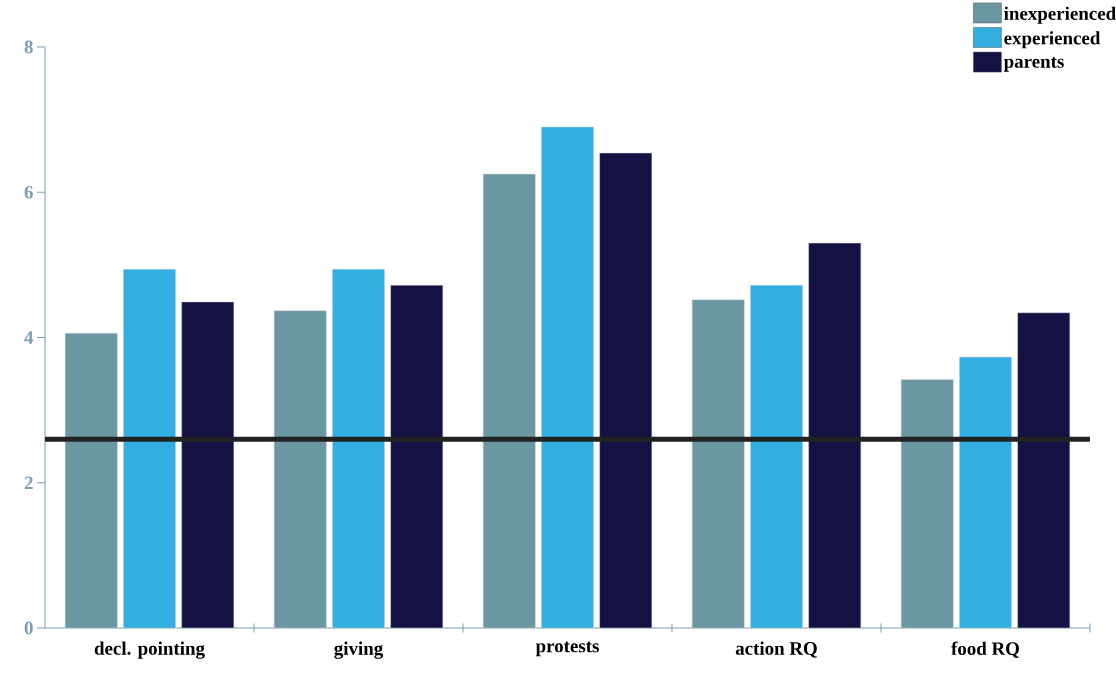 This screenshot has width=1116, height=691. What do you see at coordinates (1052, 40) in the screenshot?
I see `legend-label: experienced` at bounding box center [1052, 40].